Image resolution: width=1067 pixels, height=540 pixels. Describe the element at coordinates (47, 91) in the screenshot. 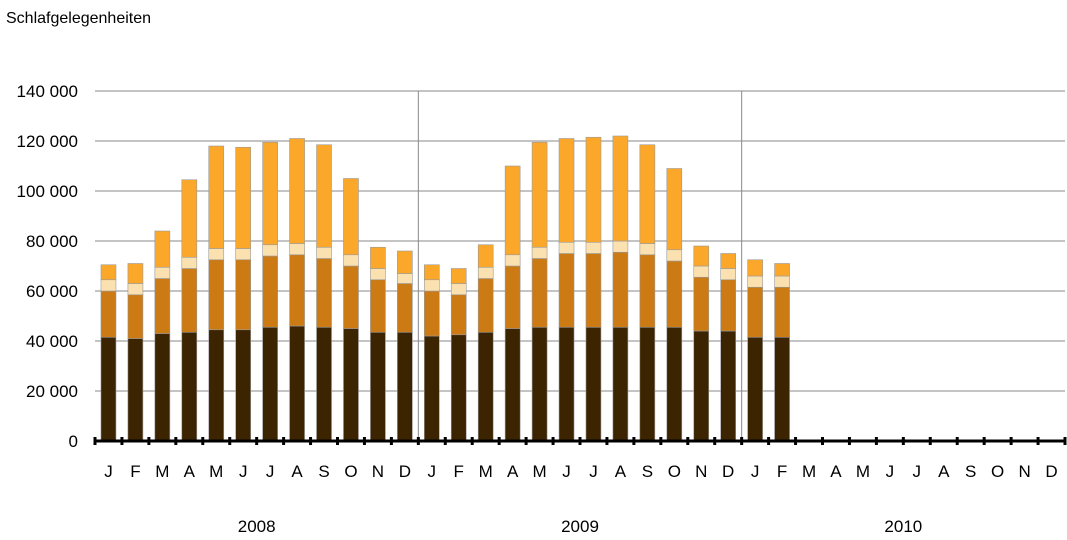

I see `y-tick-label: 140 000` at that location.